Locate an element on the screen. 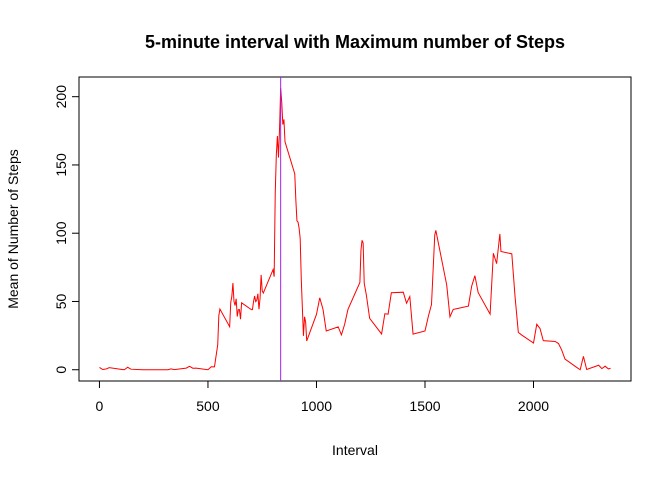 Image resolution: width=672 pixels, height=485 pixels. y-tick-label: 50 is located at coordinates (61, 301).